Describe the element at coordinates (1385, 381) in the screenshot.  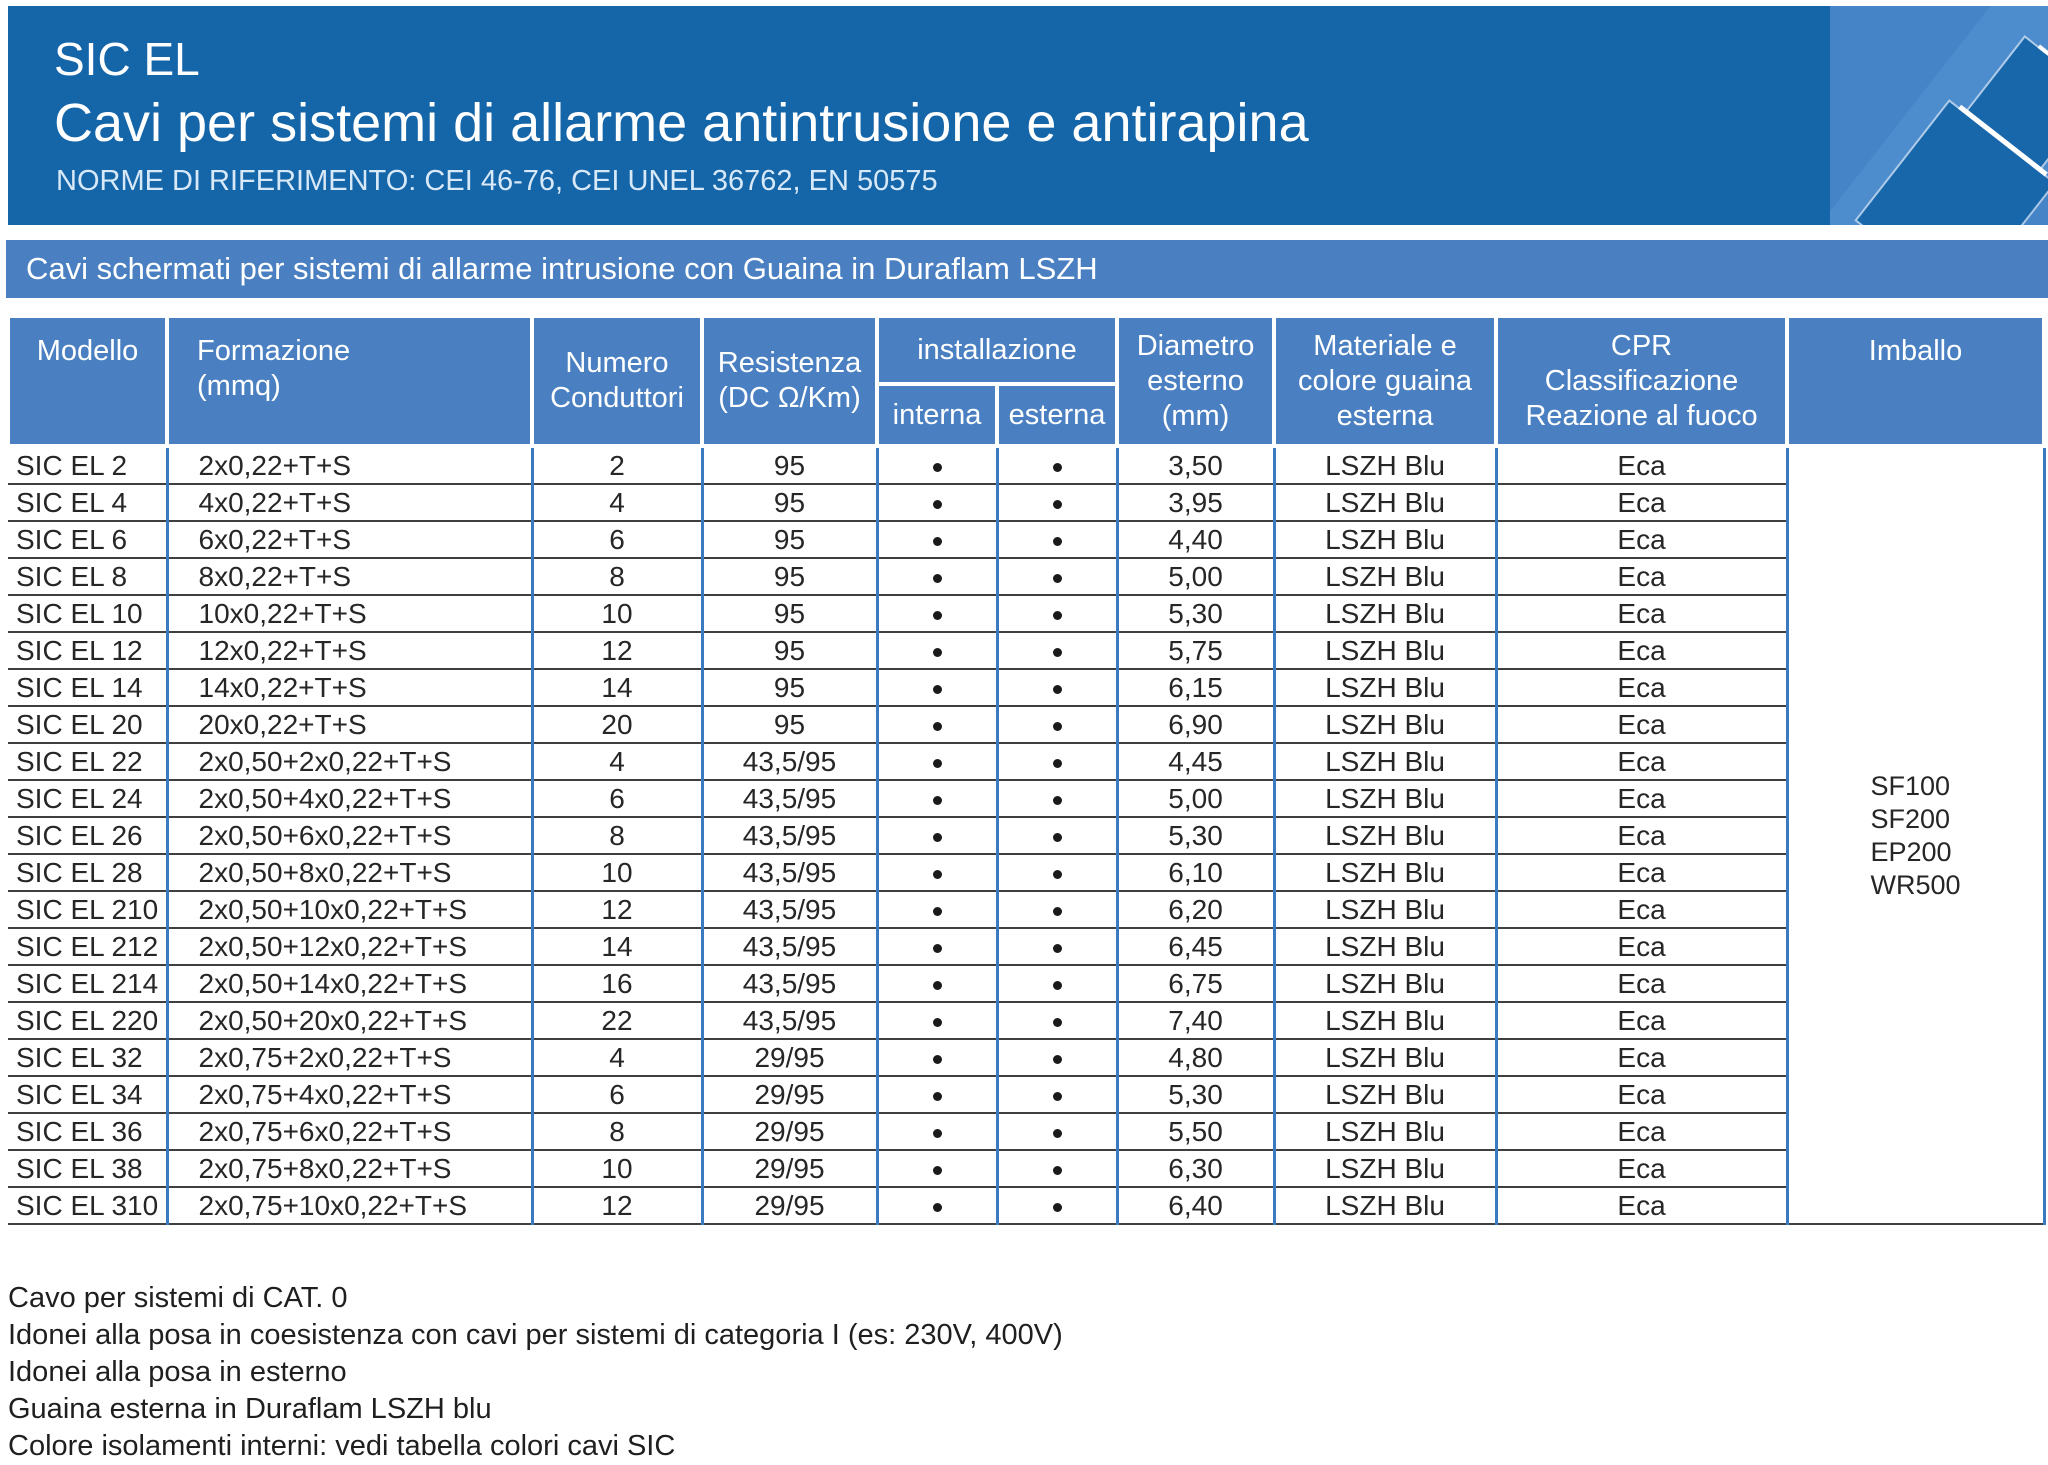
I see `col-header-materiale: Materiale e colore guaina esterna` at that location.